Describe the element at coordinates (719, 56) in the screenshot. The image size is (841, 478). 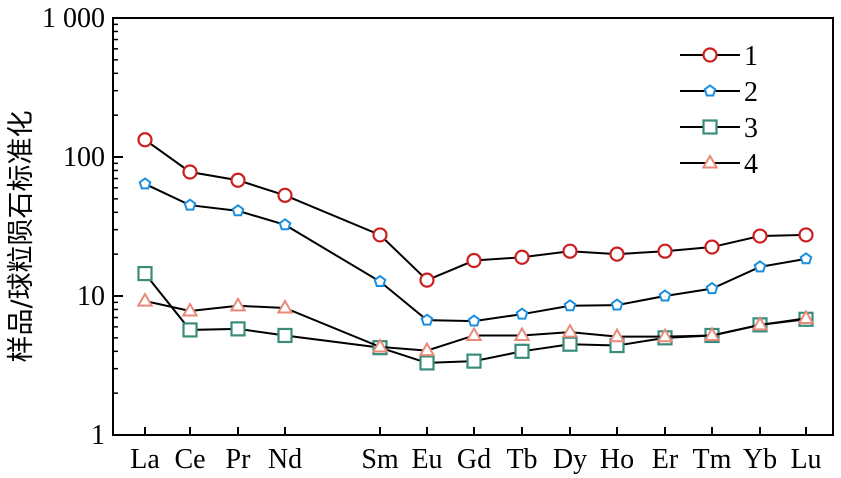
I see `legend-entry: 1` at that location.